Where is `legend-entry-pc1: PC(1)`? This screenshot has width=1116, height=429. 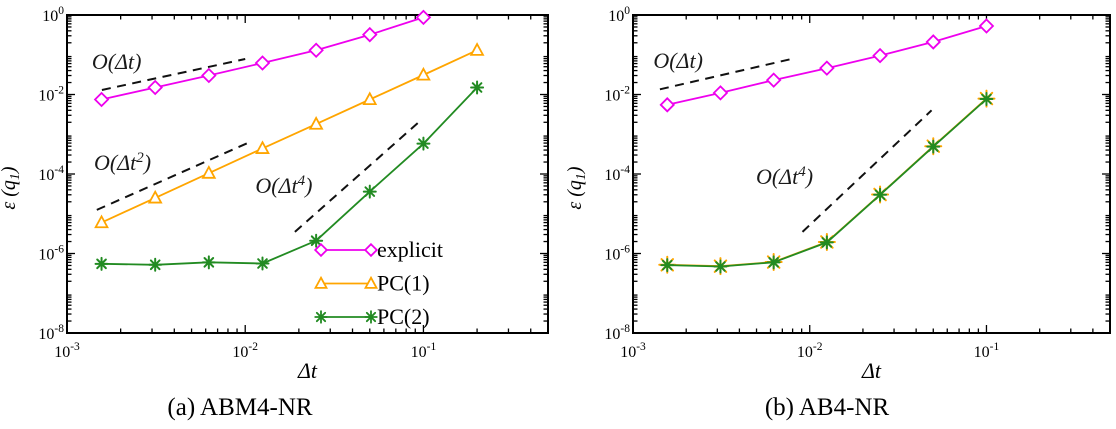 legend-entry-pc1: PC(1) is located at coordinates (371, 283).